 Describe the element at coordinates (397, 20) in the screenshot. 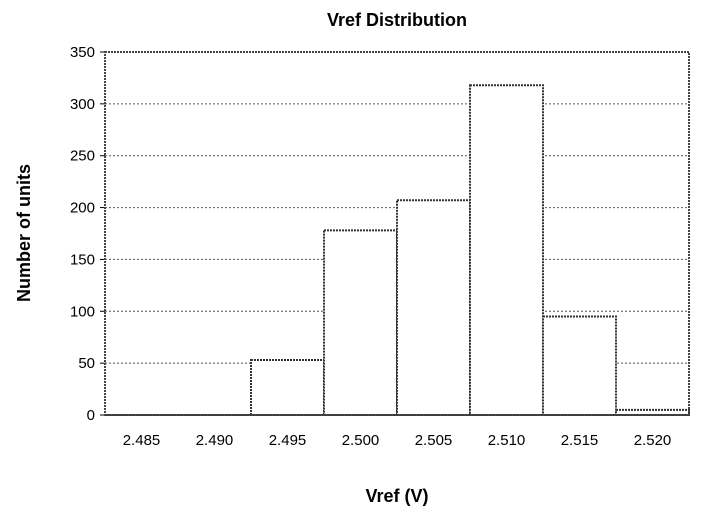

I see `chart-title: Vref Distribution` at that location.